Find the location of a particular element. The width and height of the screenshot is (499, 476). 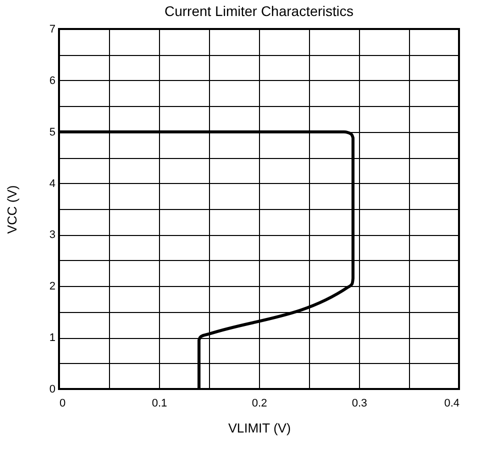

y-tick-label: 3 is located at coordinates (52, 235).